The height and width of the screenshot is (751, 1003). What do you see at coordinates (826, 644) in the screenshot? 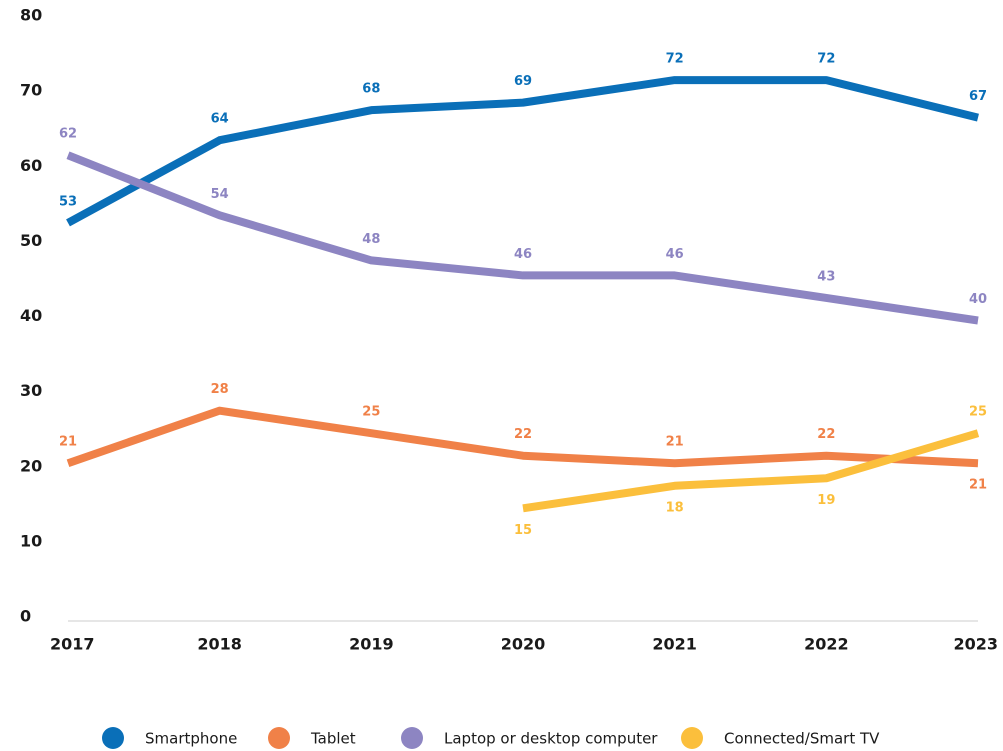
I see `x-tick-label: 2022` at bounding box center [826, 644].